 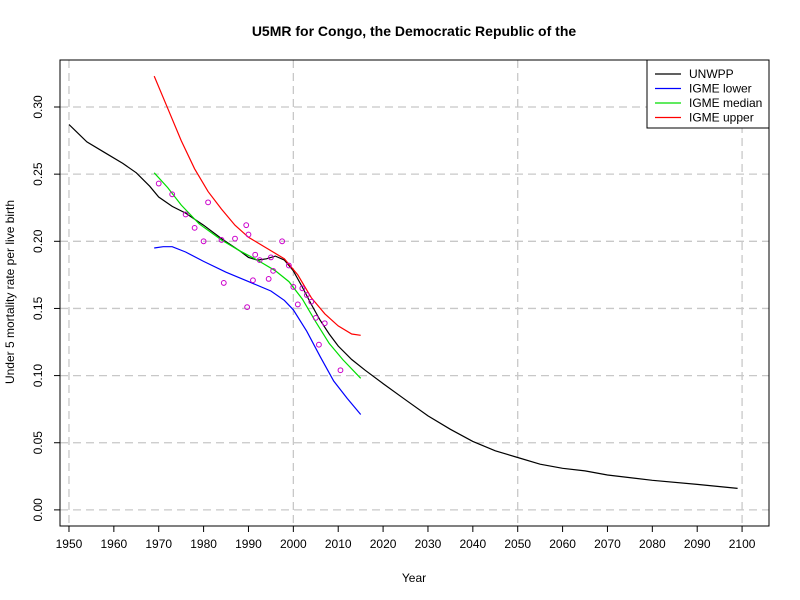 I want to click on legend-label: IGME median, so click(x=725, y=103).